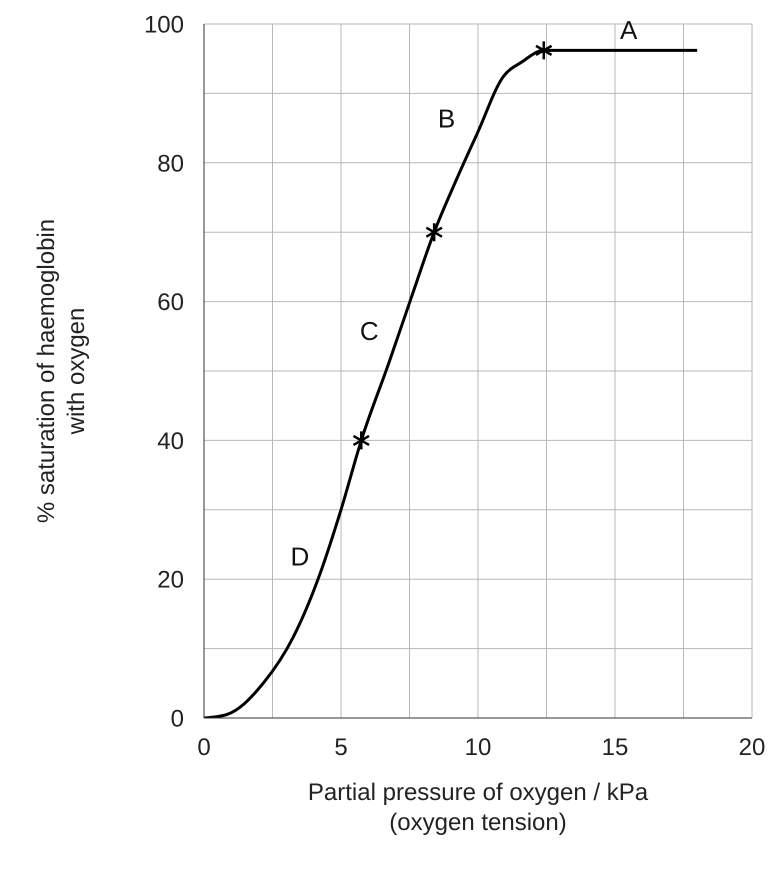 The height and width of the screenshot is (870, 778). Describe the element at coordinates (752, 748) in the screenshot. I see `x-tick-label: 20` at that location.